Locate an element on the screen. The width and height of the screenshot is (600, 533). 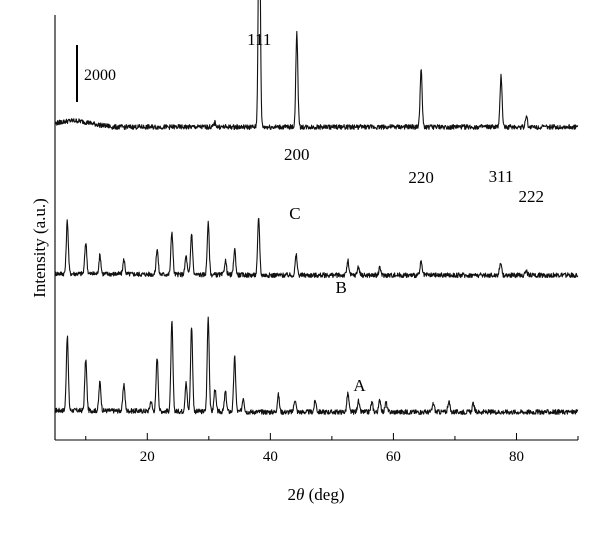
trace-B is located at coordinates (316, 248).